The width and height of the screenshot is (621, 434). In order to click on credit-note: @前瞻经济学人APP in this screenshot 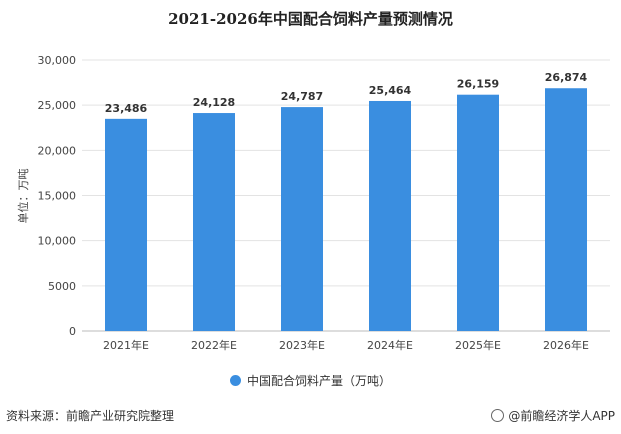, I will do `click(553, 415)`.